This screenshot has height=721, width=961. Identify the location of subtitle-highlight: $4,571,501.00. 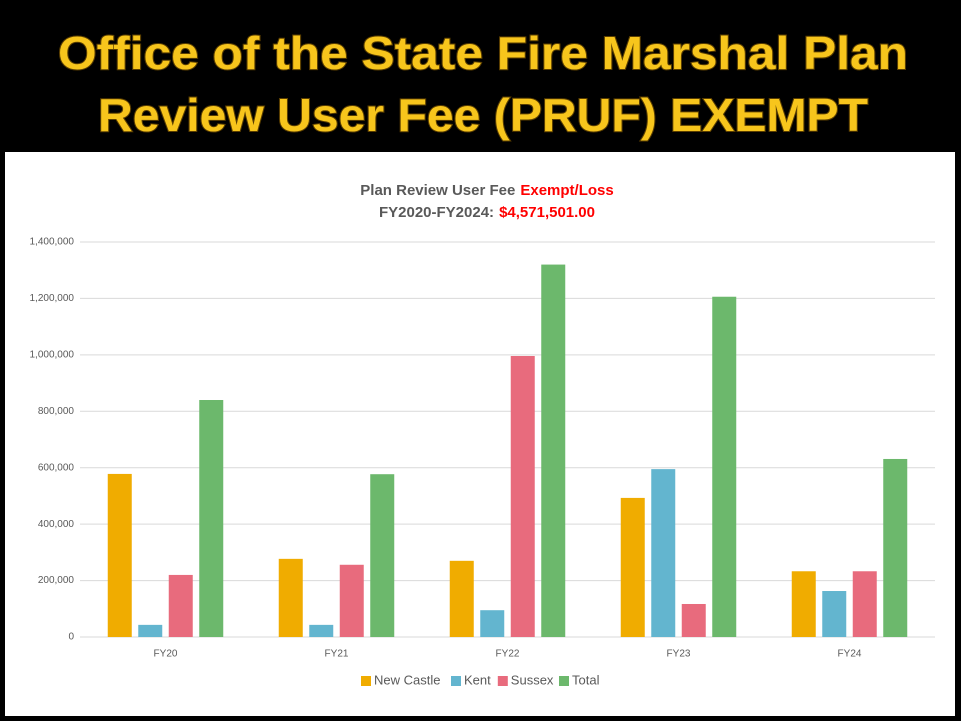
(547, 212).